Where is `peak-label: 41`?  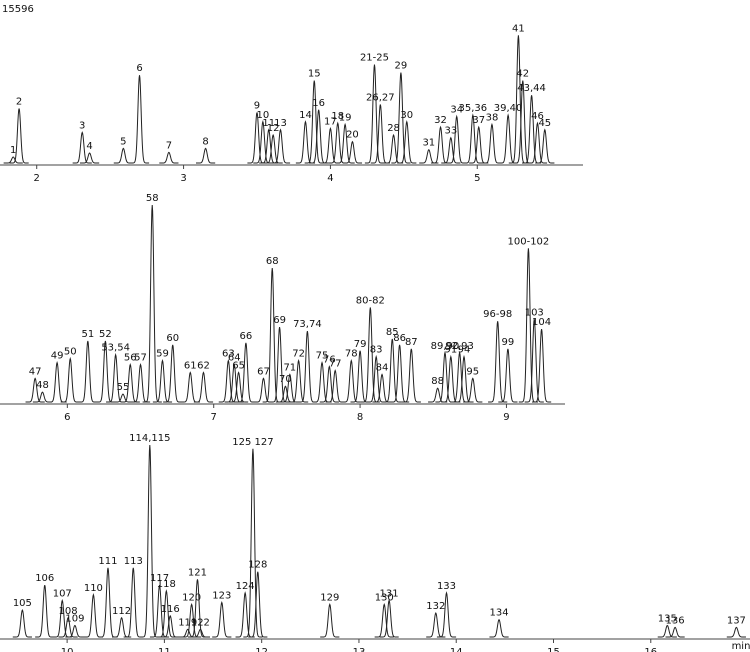
peak-label: 41 is located at coordinates (518, 28).